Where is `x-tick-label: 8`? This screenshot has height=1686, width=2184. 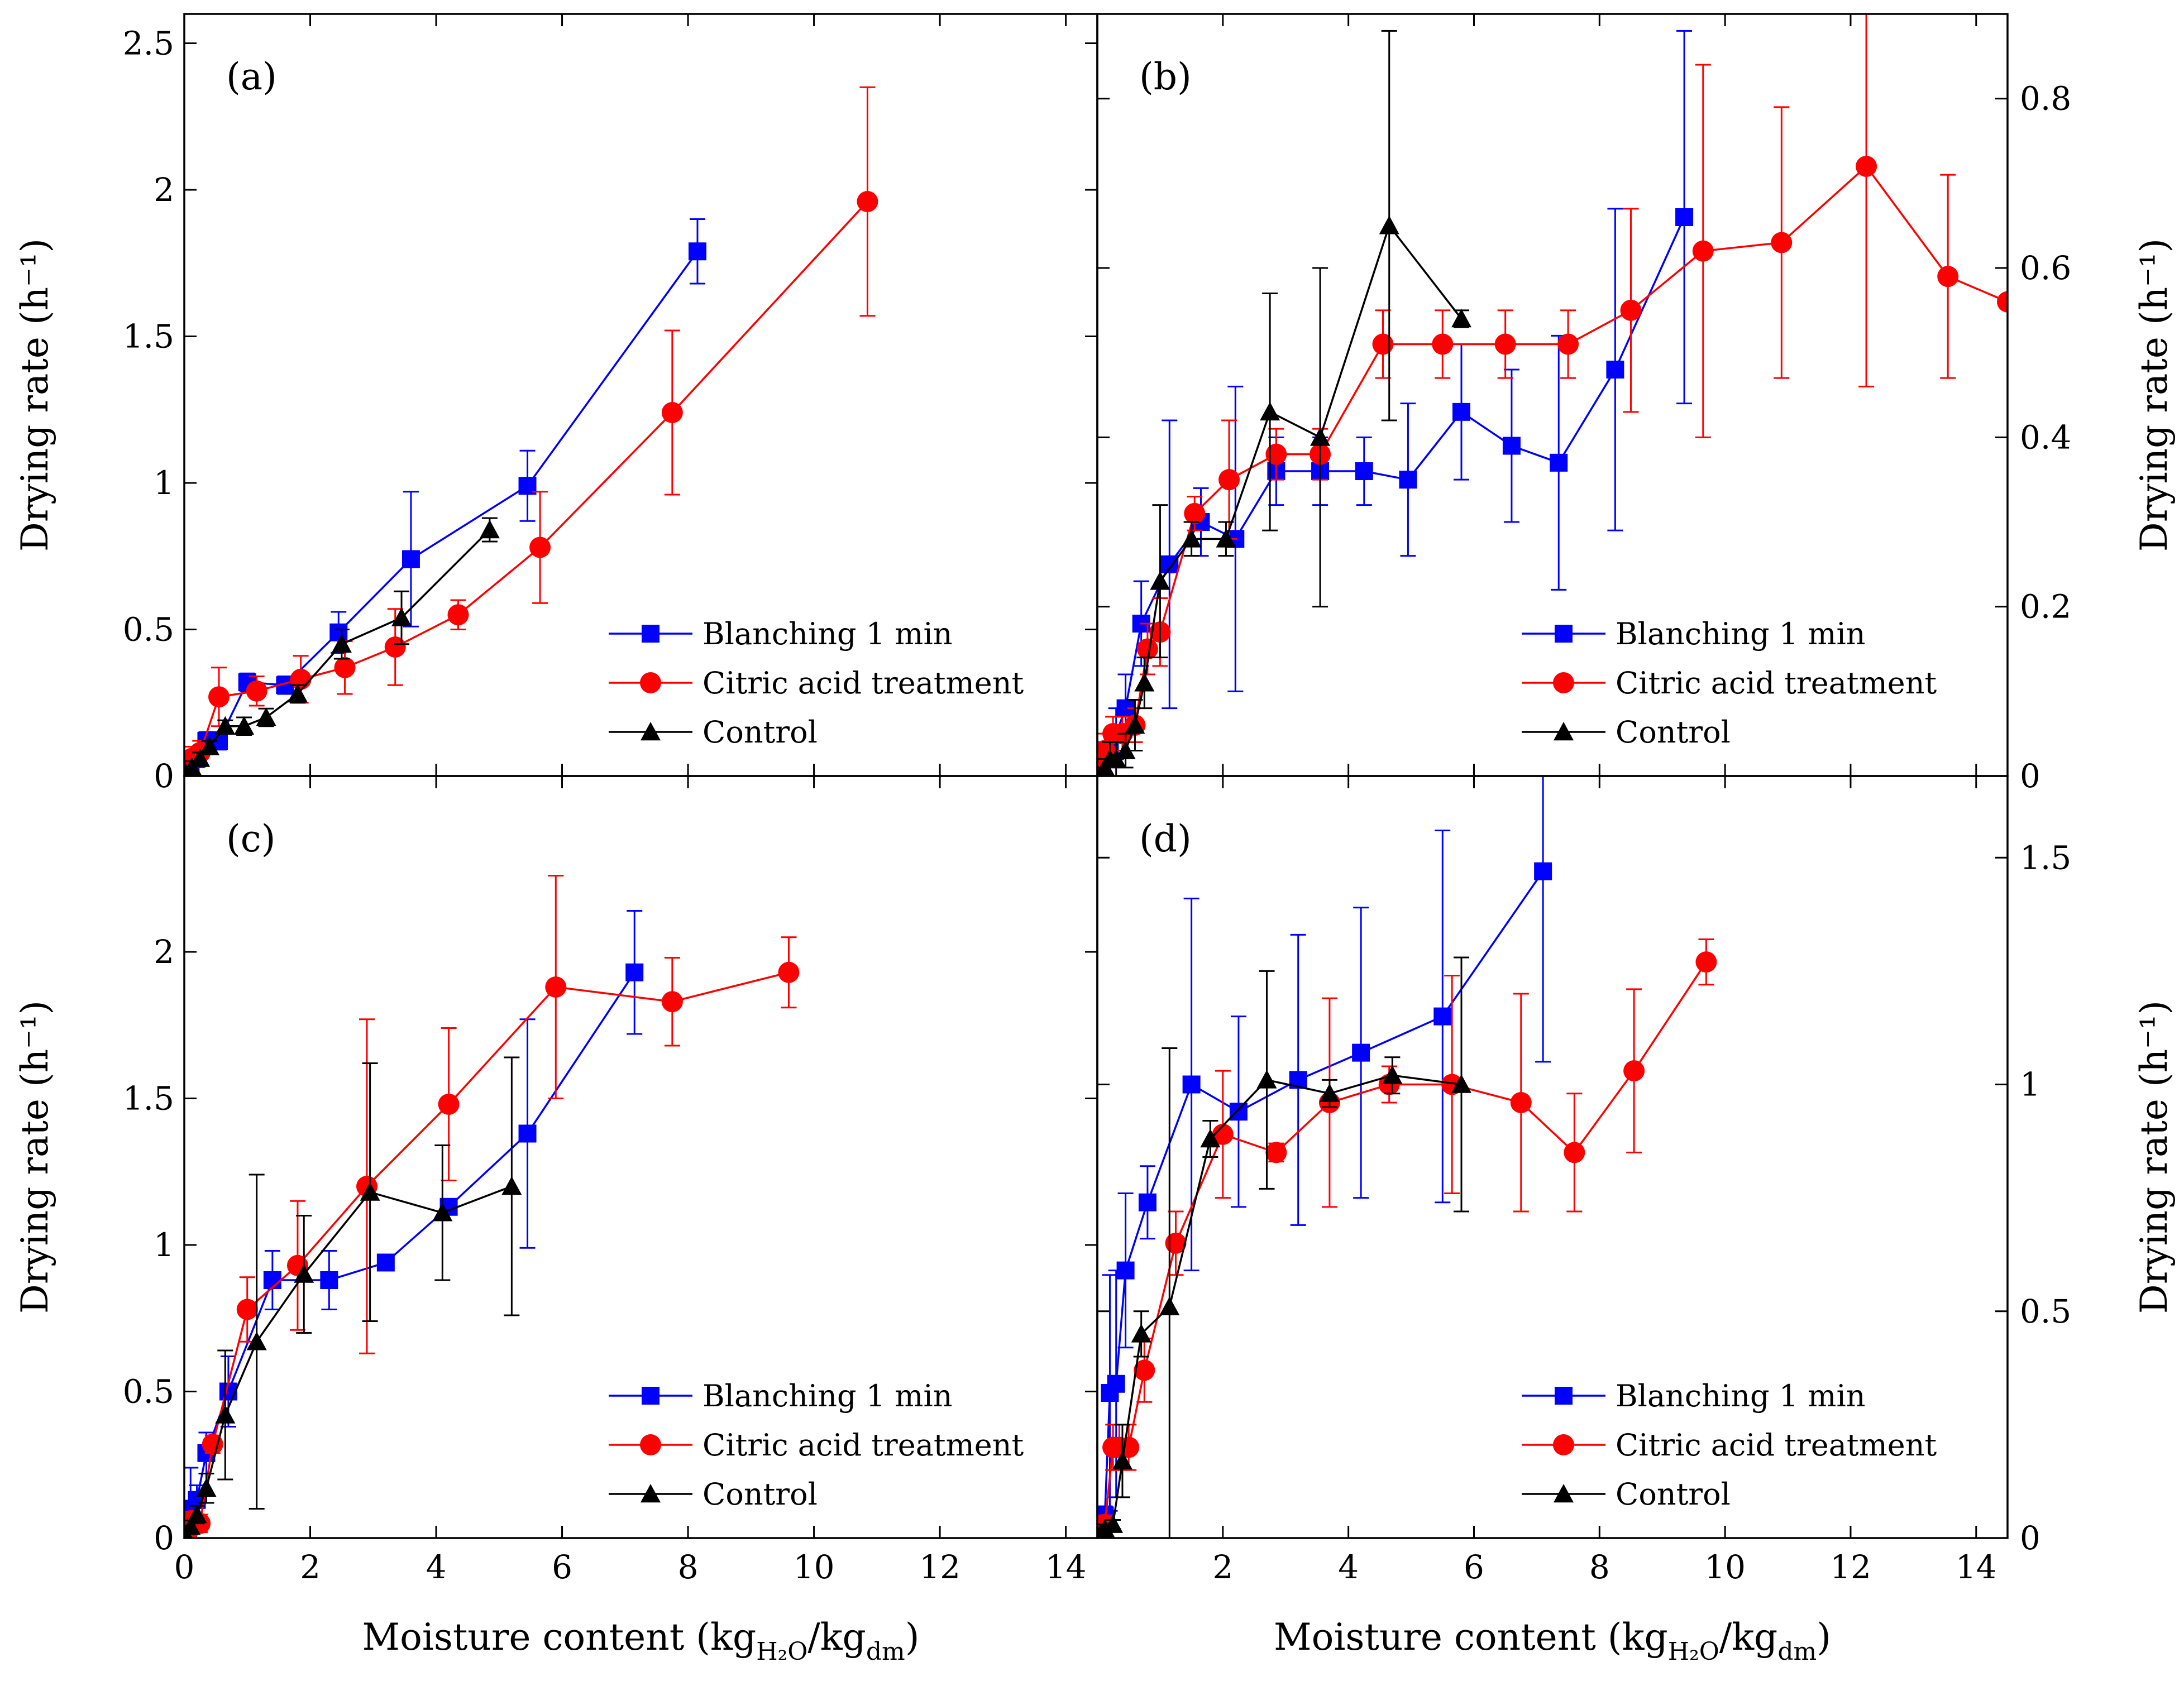
x-tick-label: 8 is located at coordinates (1599, 1567).